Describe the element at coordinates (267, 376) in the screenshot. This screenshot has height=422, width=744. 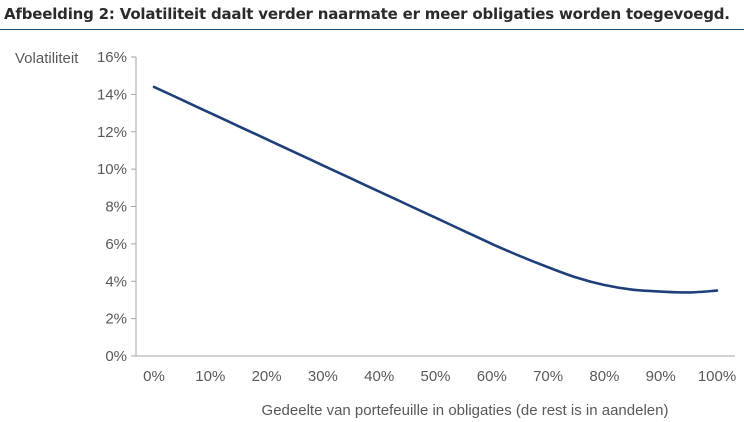
I see `x-tick-label: 20%` at that location.